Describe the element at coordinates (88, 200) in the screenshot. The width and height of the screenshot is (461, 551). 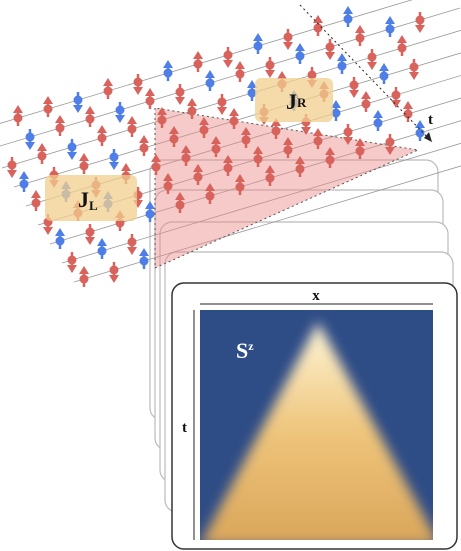
I see `left-current-label: JL` at that location.